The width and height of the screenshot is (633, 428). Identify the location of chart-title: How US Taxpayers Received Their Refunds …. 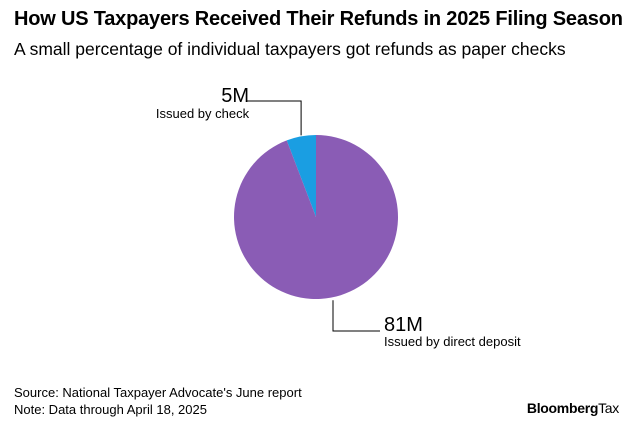
(318, 19).